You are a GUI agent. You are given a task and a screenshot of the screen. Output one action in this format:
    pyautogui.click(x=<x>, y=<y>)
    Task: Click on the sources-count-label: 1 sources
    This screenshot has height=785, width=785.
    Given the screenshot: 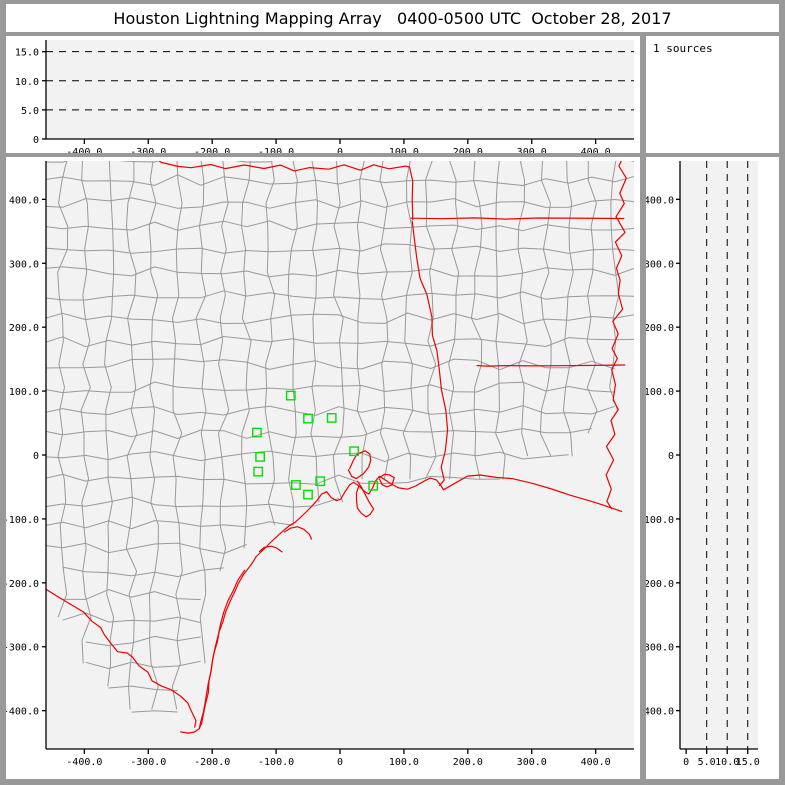 What is the action you would take?
    pyautogui.click(x=683, y=48)
    